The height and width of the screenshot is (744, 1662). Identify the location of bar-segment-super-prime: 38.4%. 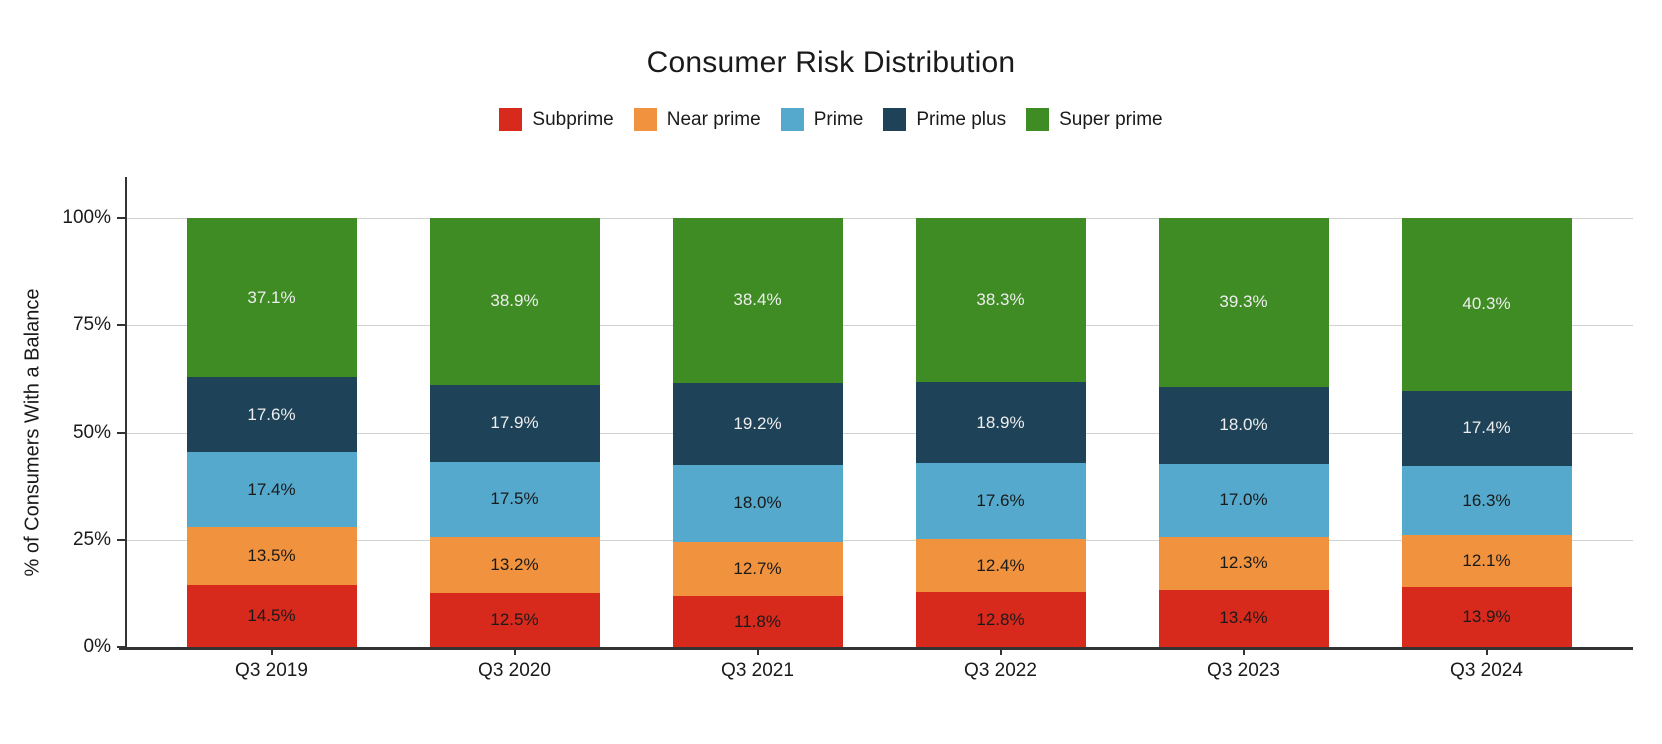
(757, 300).